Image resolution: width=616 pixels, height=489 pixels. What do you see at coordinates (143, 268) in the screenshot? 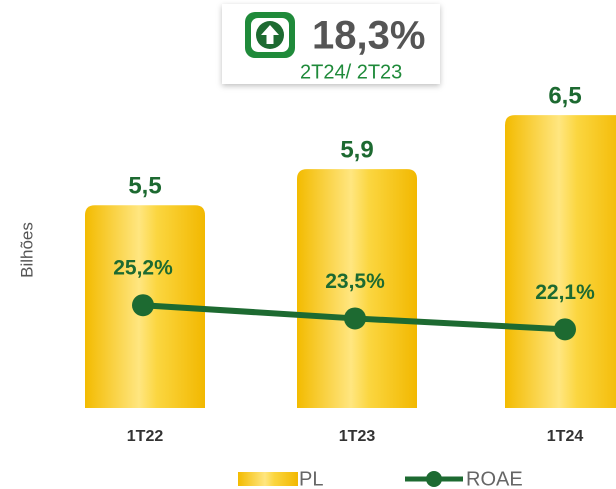
I see `line-value-label: 25,2%` at bounding box center [143, 268].